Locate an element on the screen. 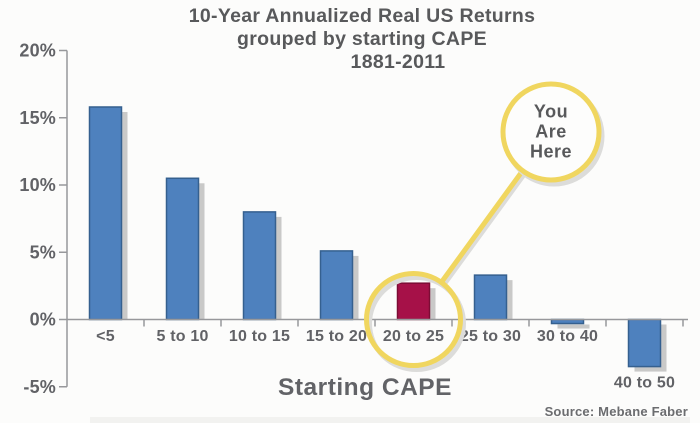 This screenshot has height=423, width=700. callout-text-line: You is located at coordinates (551, 112).